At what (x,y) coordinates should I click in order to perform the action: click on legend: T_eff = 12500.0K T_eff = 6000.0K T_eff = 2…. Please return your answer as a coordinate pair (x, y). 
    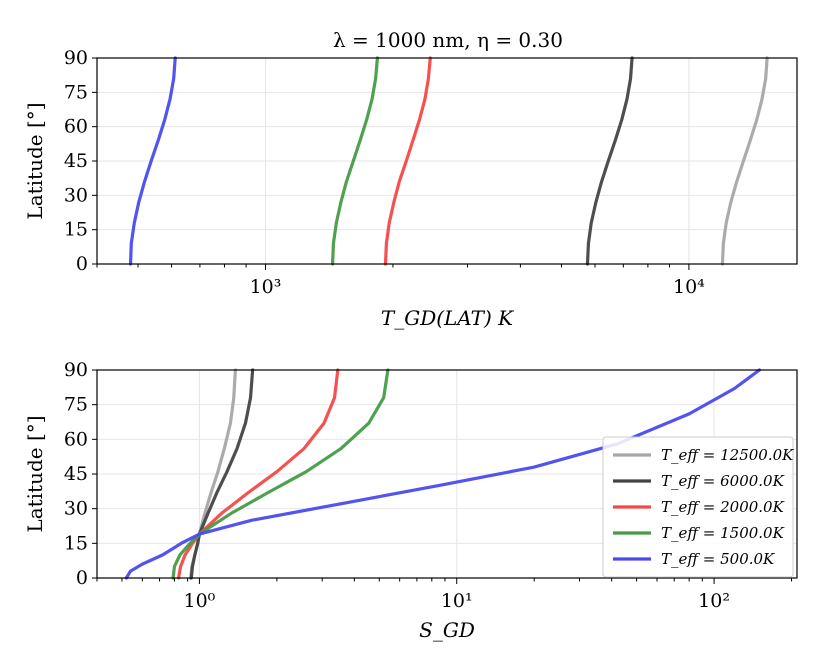
    Looking at the image, I should click on (698, 507).